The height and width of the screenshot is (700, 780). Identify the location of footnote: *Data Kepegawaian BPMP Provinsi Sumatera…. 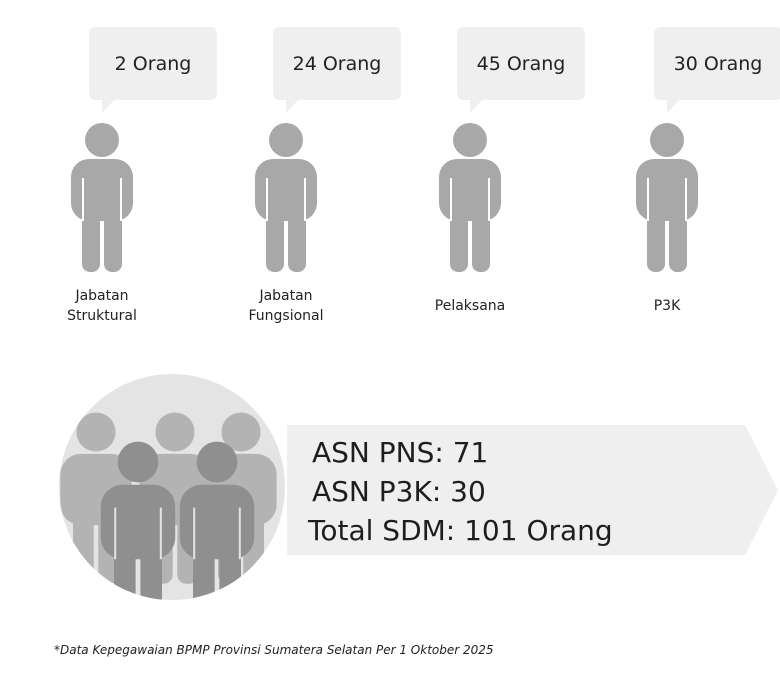
(274, 650).